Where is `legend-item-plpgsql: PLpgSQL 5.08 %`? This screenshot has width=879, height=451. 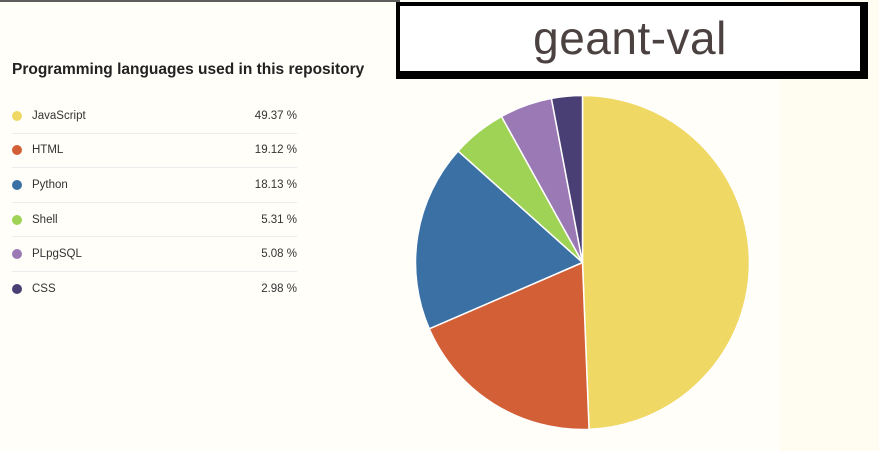 legend-item-plpgsql: PLpgSQL 5.08 % is located at coordinates (154, 254).